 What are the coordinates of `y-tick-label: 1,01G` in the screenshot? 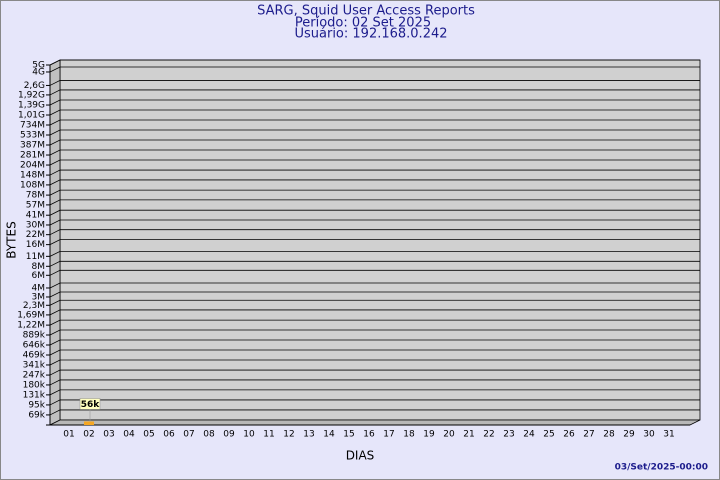 It's located at (31, 116).